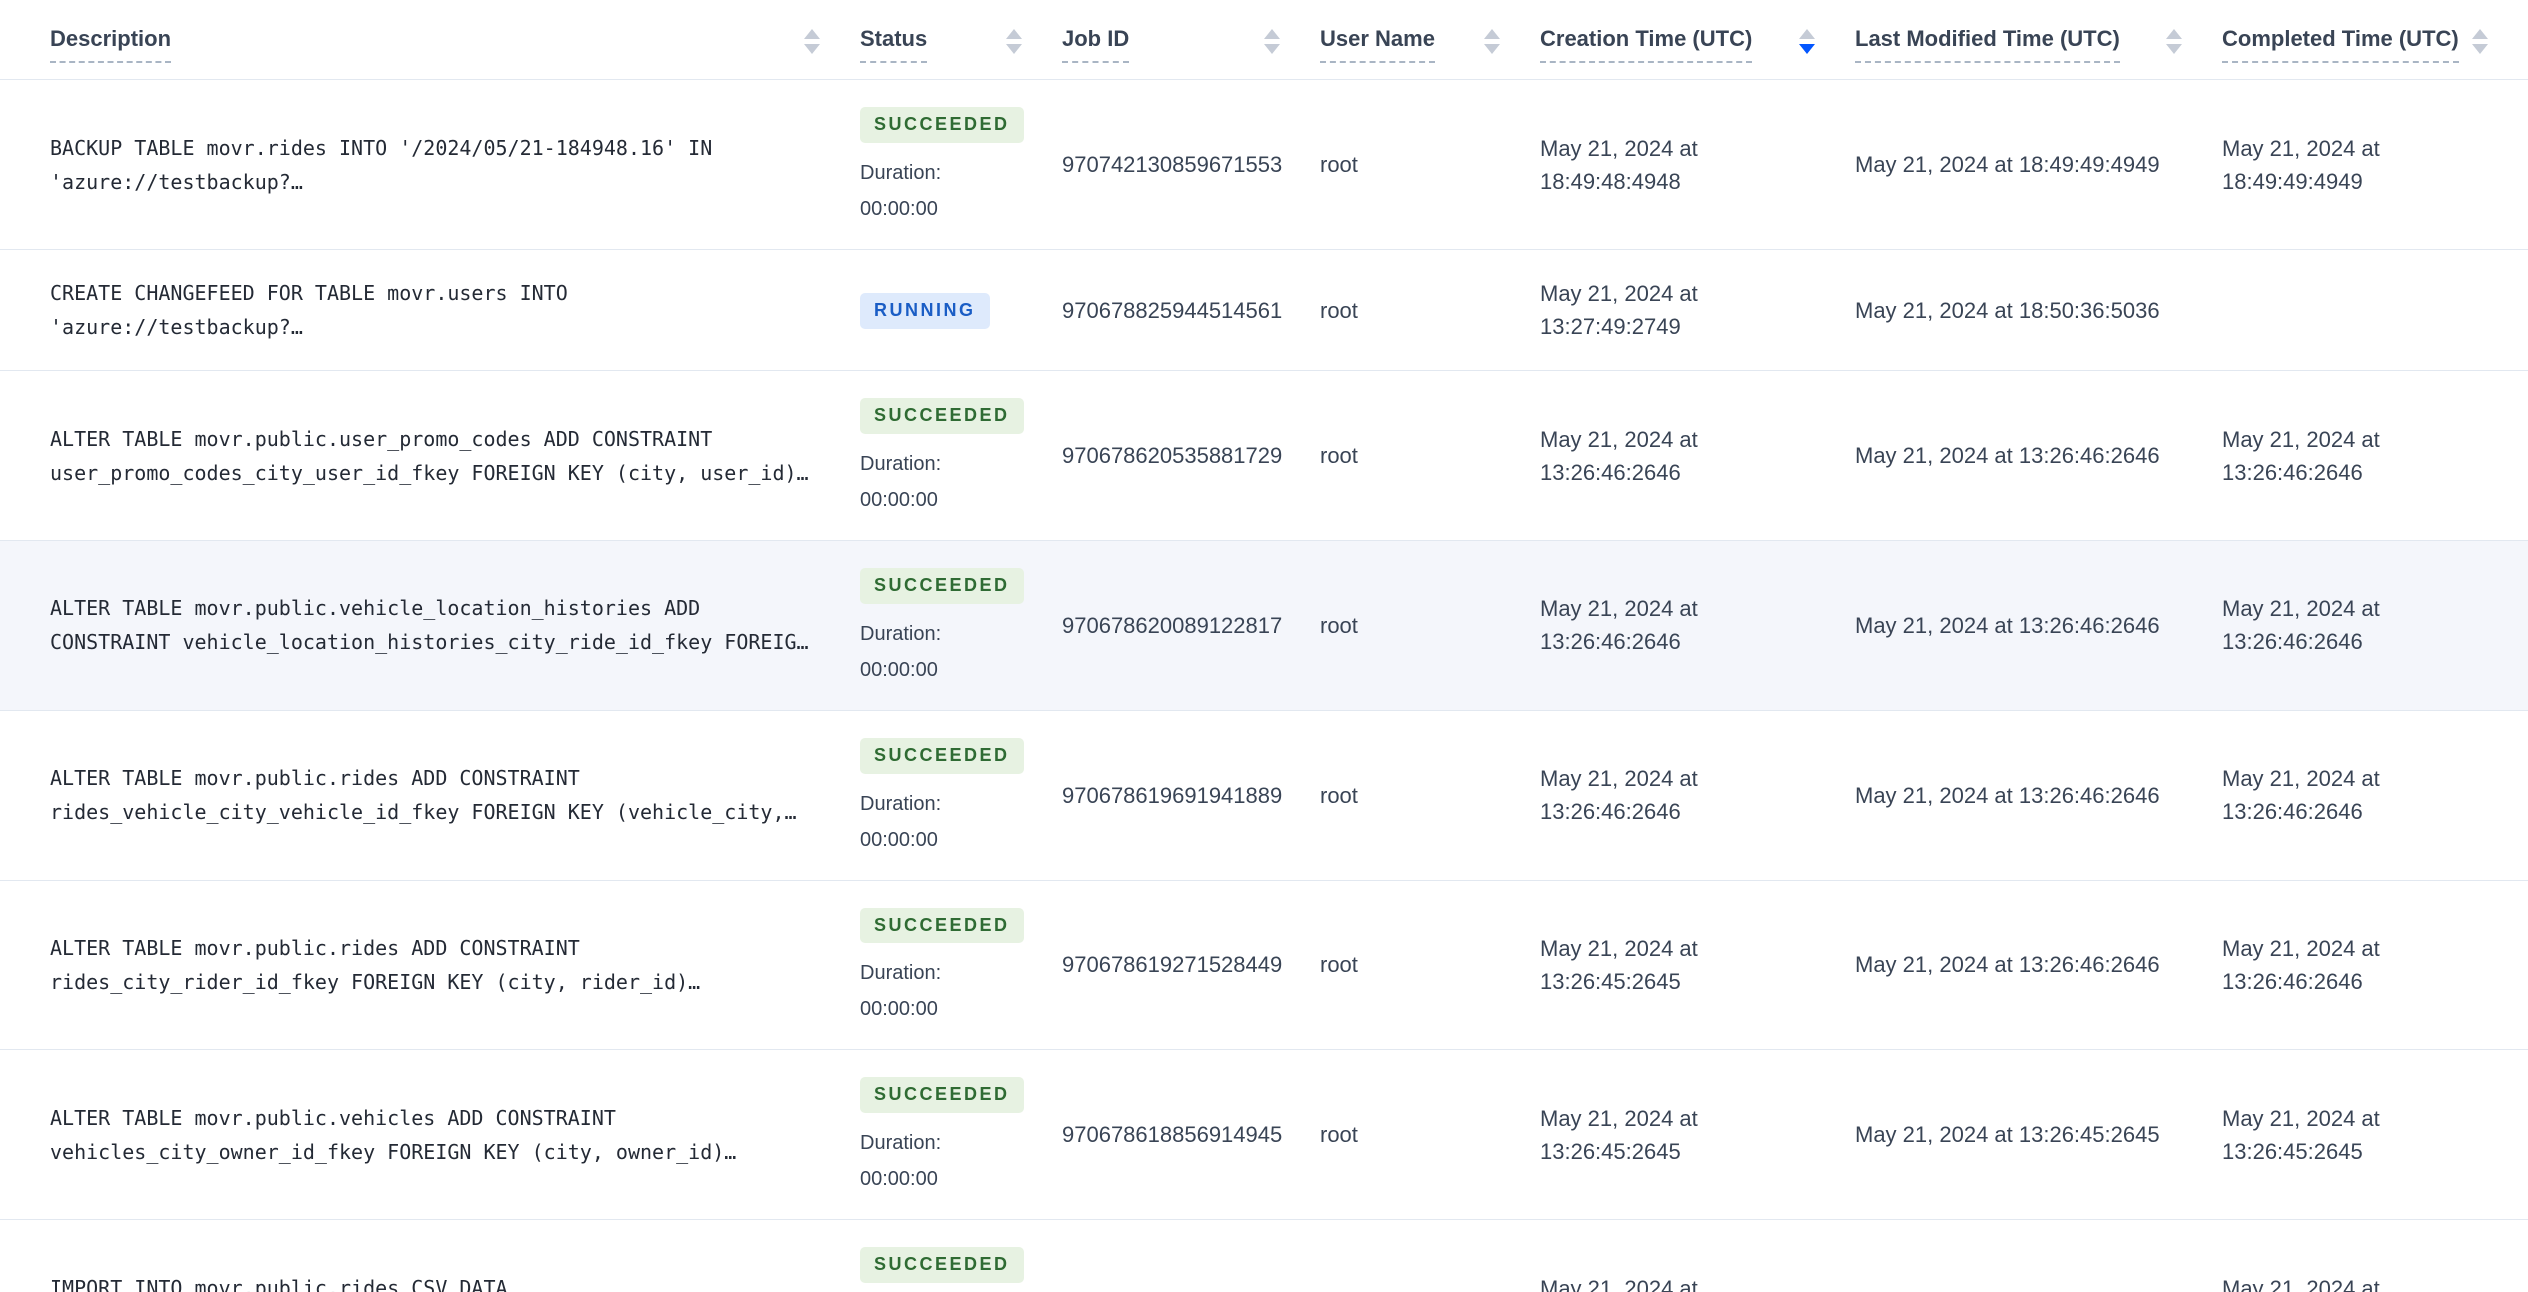  I want to click on column-label-creation-time: Creation Time (UTC), so click(1646, 45).